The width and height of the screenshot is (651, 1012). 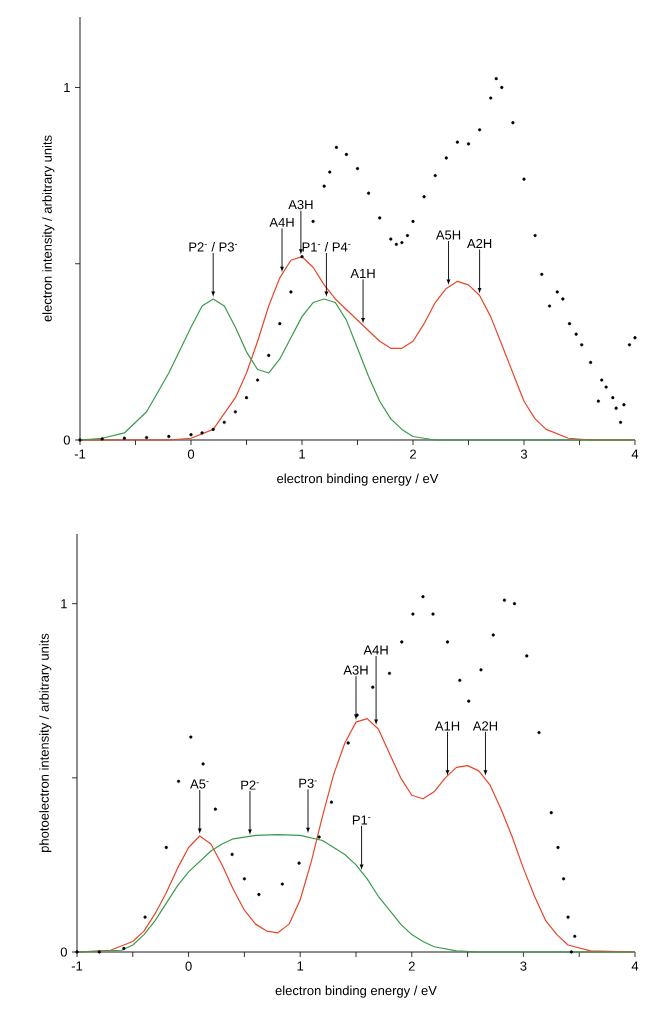 I want to click on annotation: P1$^{-}$, so click(x=361, y=820).